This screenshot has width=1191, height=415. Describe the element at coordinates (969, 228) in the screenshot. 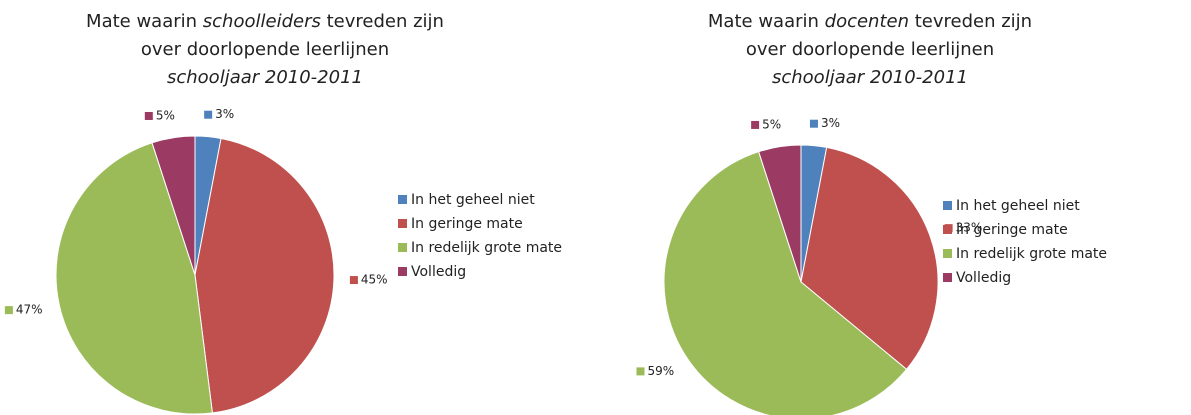

I see `data-label: 33%` at that location.